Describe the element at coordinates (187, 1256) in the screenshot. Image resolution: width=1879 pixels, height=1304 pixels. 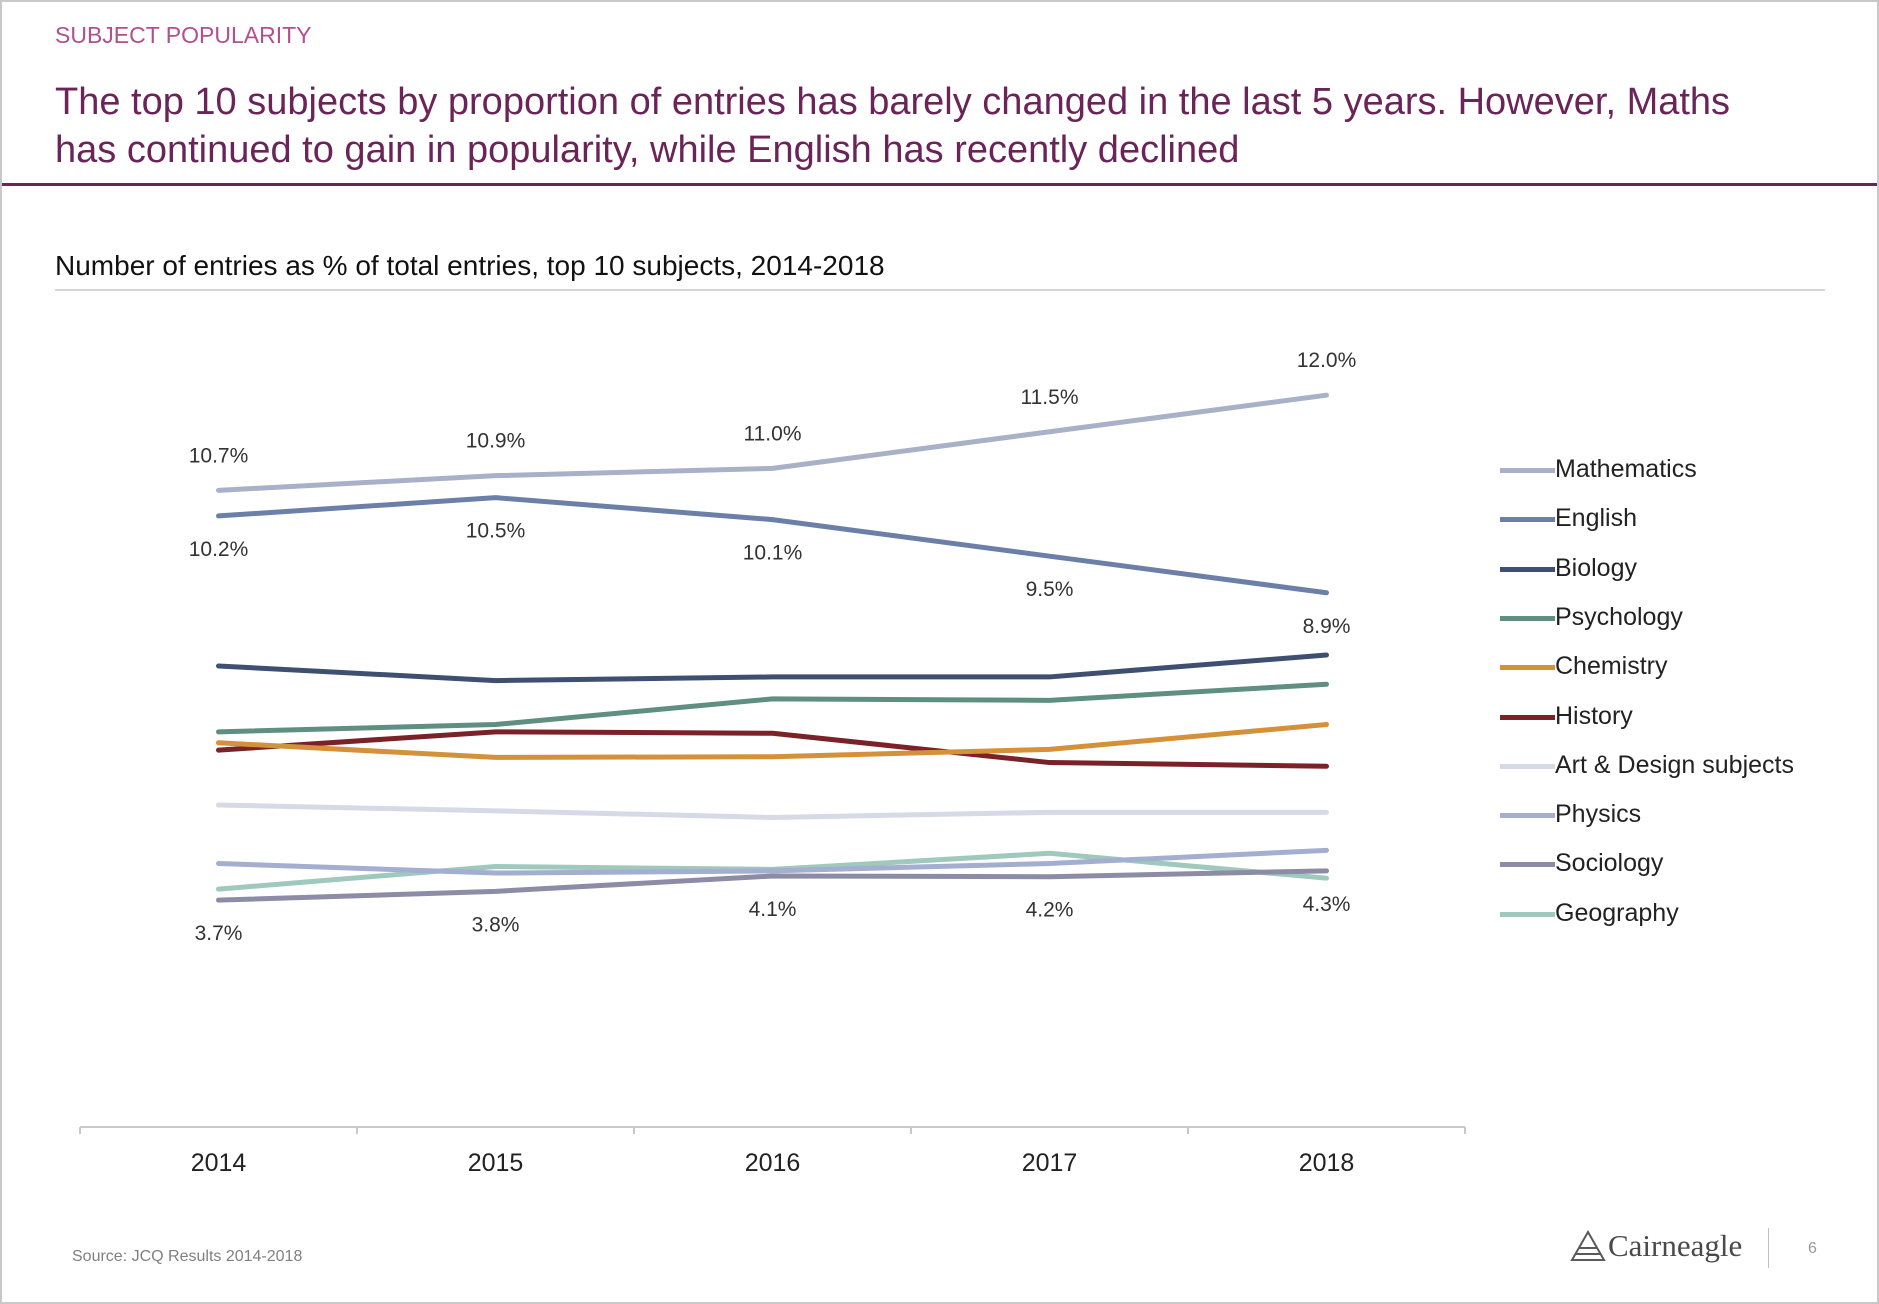
I see `source-note: Source: JCQ Results 2014-2018` at that location.